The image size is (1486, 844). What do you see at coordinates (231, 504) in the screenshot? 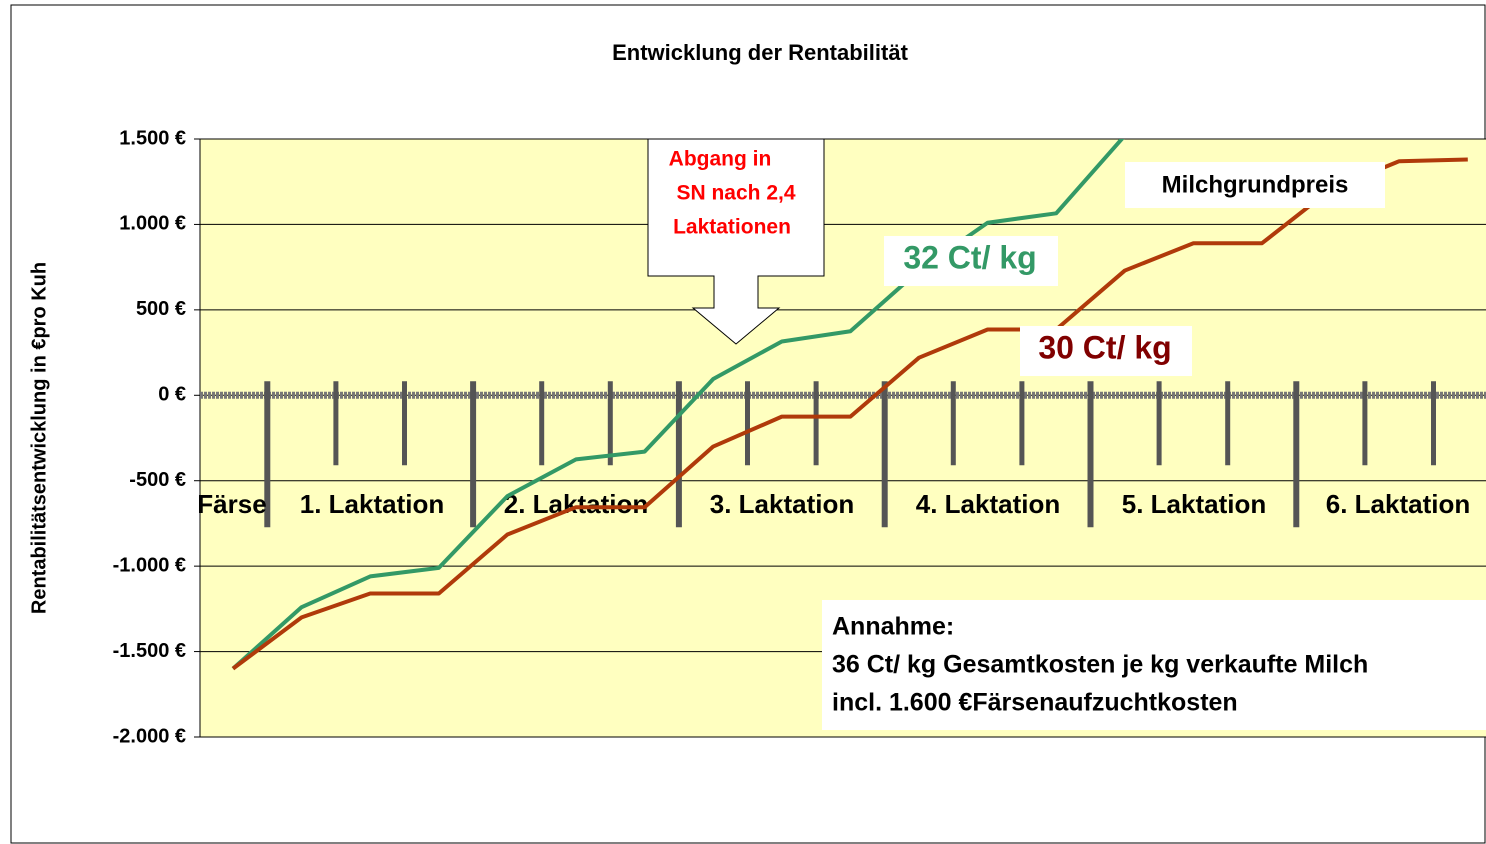
I see `category-label: Färse` at bounding box center [231, 504].